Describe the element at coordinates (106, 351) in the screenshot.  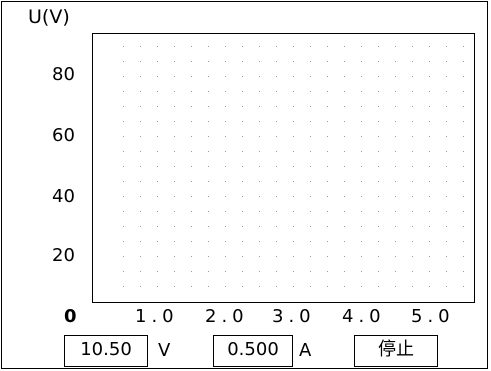
I see `voltage-readout: 10.50` at that location.